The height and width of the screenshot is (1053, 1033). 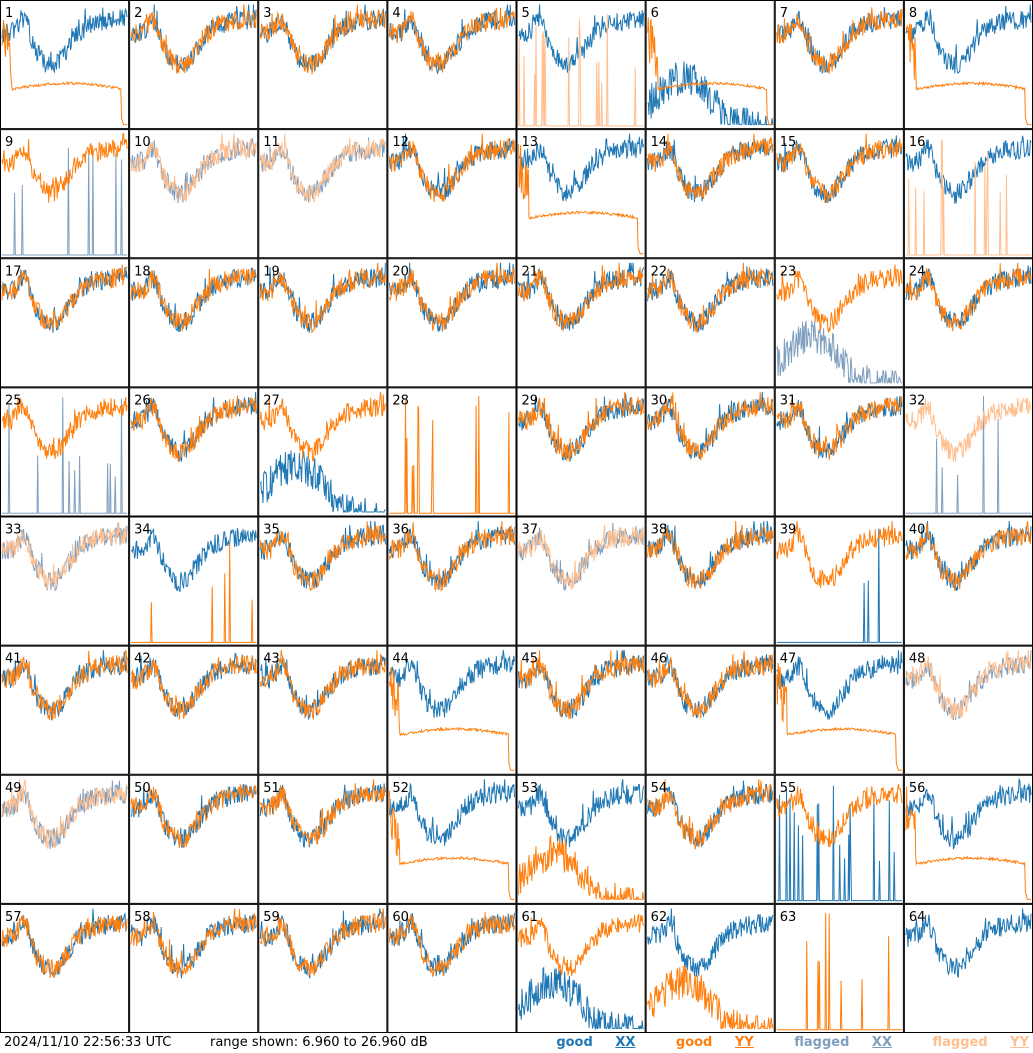 What do you see at coordinates (581, 323) in the screenshot?
I see `panel-21: 21` at bounding box center [581, 323].